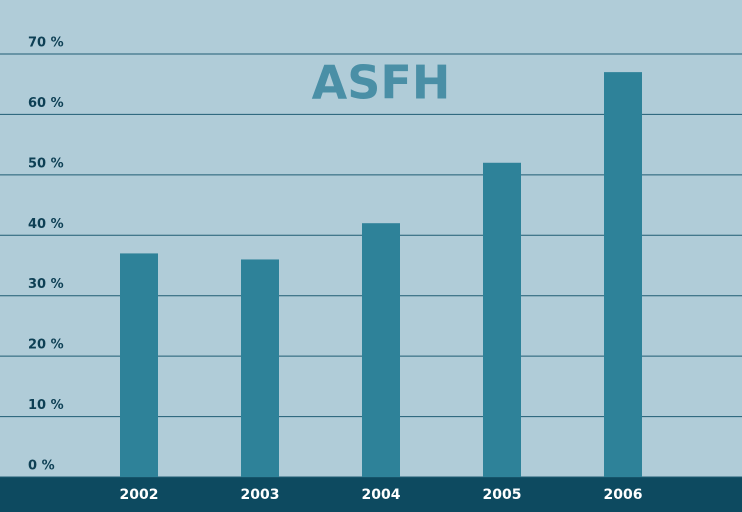 This screenshot has width=742, height=512. Describe the element at coordinates (46, 284) in the screenshot. I see `y-tick-label: 30 %` at that location.